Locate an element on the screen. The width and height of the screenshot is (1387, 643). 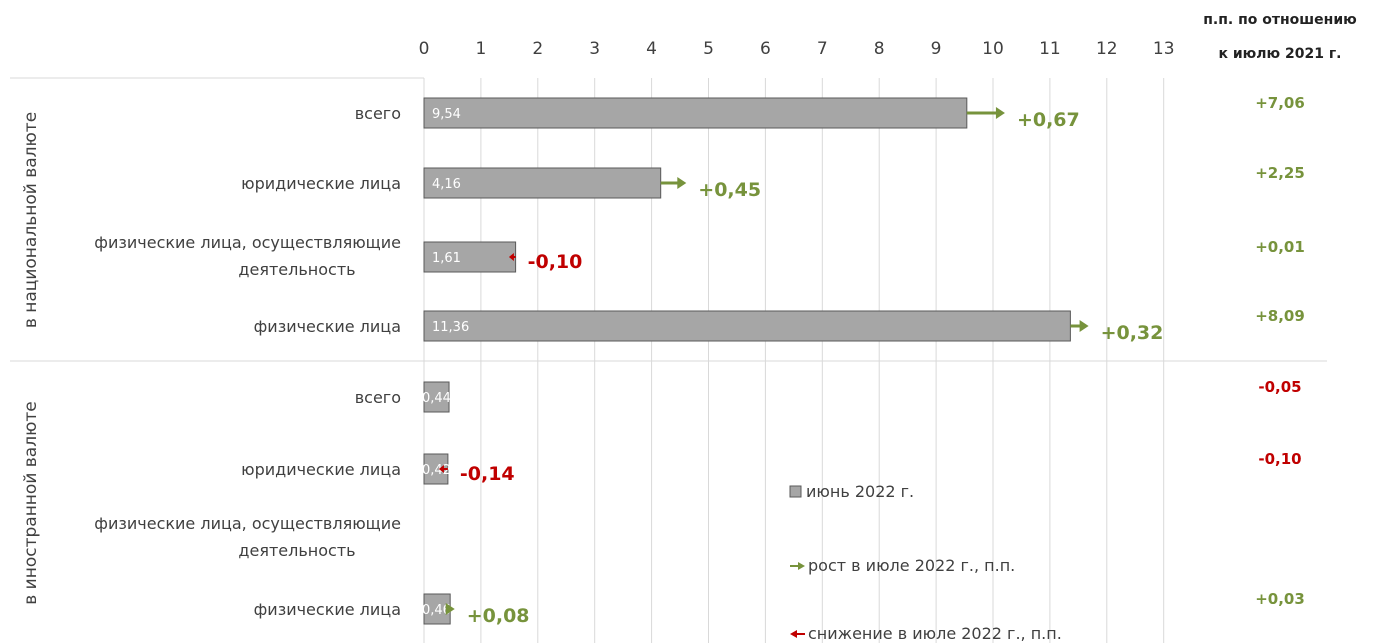
x-tick-label-11: 11 is located at coordinates (1050, 49).